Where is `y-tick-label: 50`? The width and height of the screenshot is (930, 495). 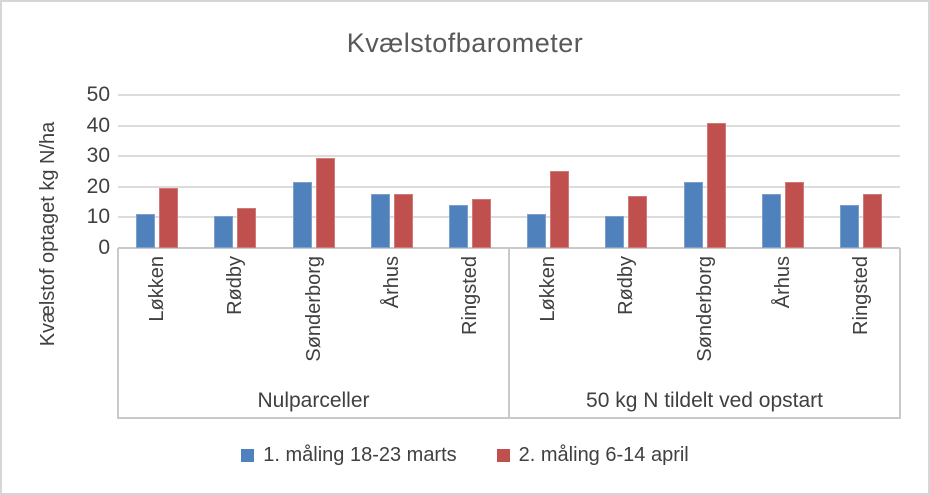
y-tick-label: 50 is located at coordinates (98, 94).